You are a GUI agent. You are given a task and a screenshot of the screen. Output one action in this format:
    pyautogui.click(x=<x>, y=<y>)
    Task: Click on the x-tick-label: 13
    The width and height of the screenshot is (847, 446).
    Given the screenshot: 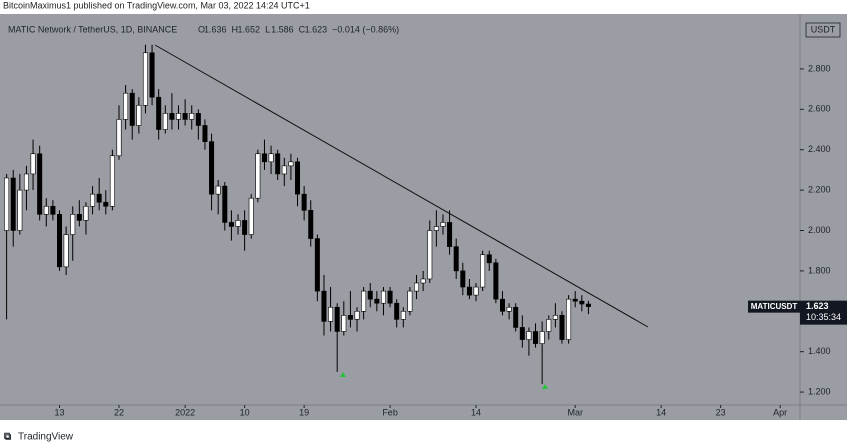 What is the action you would take?
    pyautogui.click(x=59, y=412)
    